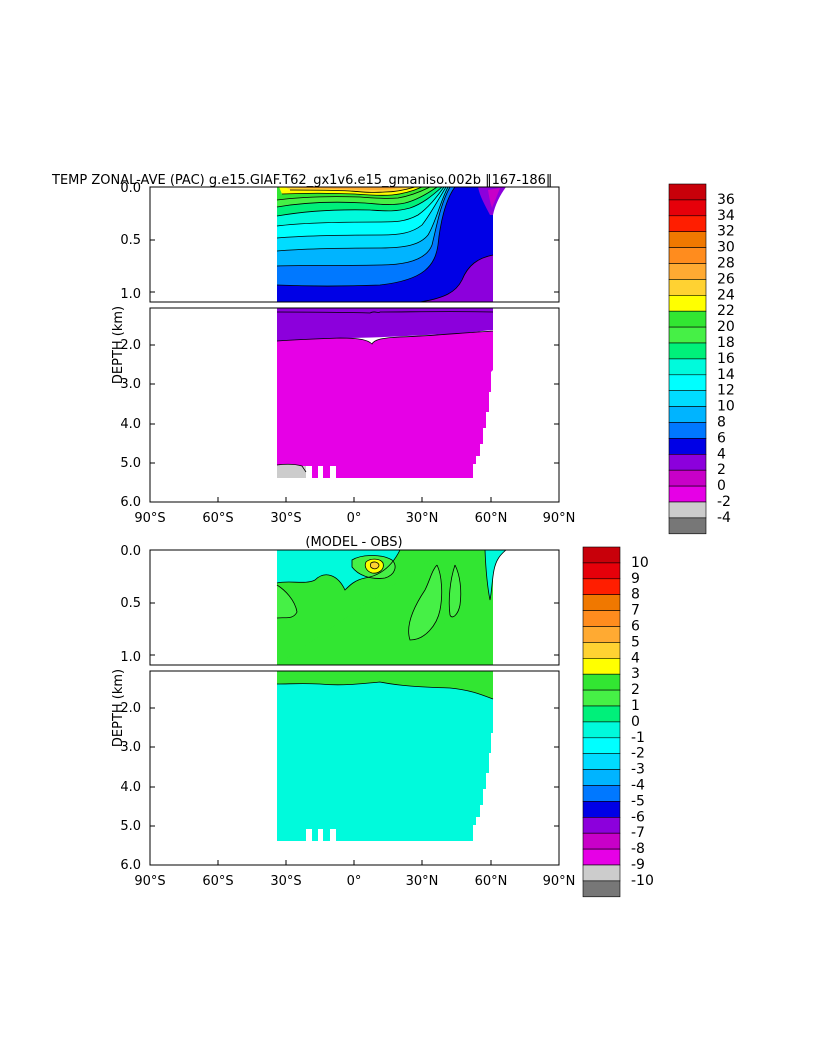 The width and height of the screenshot is (818, 1055). I want to click on colorbar-tick-label: 34, so click(726, 216).